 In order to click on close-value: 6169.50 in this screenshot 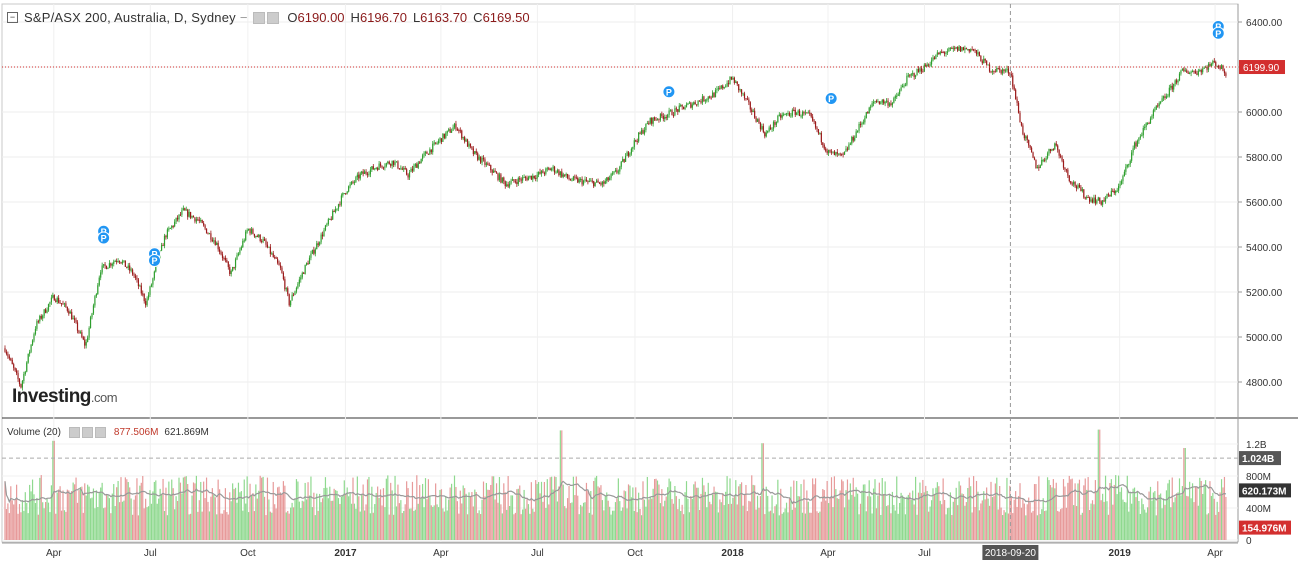, I will do `click(506, 17)`.